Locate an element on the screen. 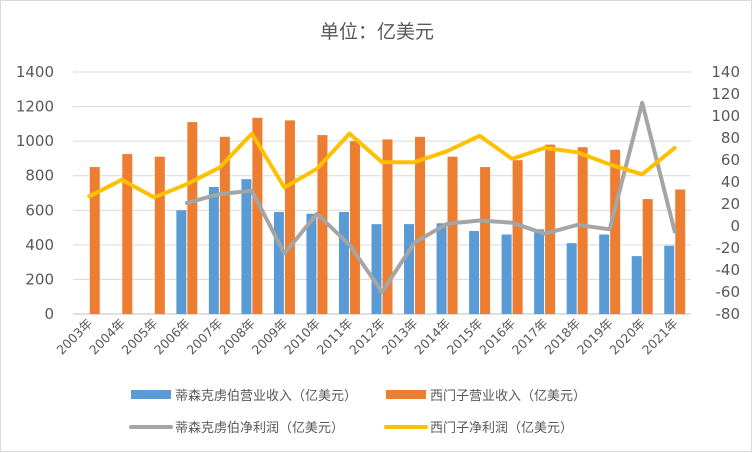 The image size is (752, 453). y-tick-label-left: 0 is located at coordinates (49, 314).